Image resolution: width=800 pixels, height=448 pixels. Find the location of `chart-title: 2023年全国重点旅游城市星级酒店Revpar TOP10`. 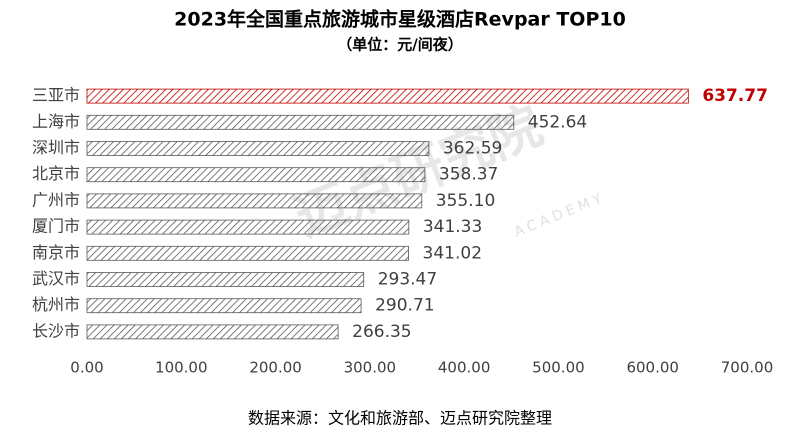

chart-title: 2023年全国重点旅游城市星级酒店Revpar TOP10 is located at coordinates (400, 19).